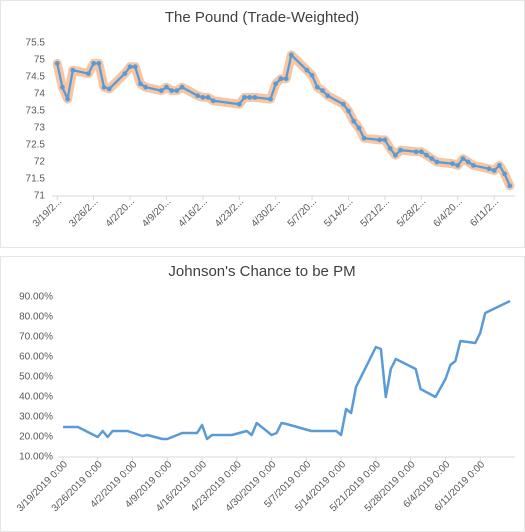  Describe the element at coordinates (36, 397) in the screenshot. I see `y-tick-label: 40.00%` at that location.